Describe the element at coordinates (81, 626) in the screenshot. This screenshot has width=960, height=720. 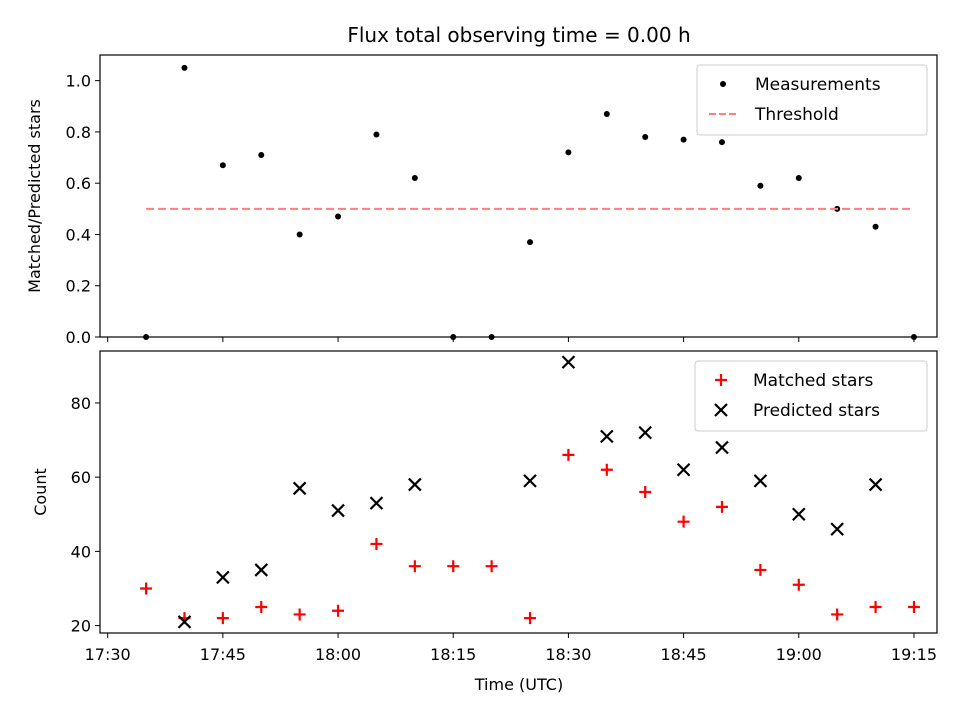
I see `bottom-y-tick-label: 20` at that location.